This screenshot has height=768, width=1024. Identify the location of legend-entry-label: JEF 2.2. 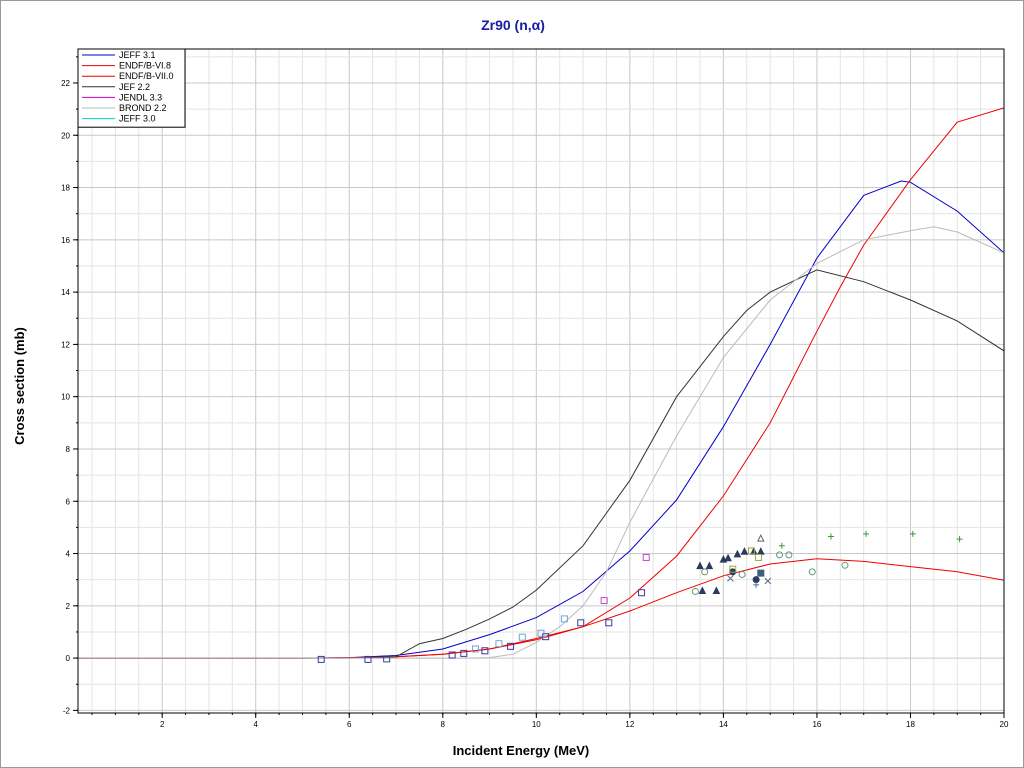
(134, 87).